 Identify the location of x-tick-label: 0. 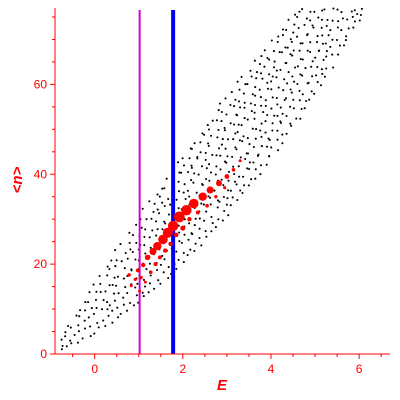
(94, 369).